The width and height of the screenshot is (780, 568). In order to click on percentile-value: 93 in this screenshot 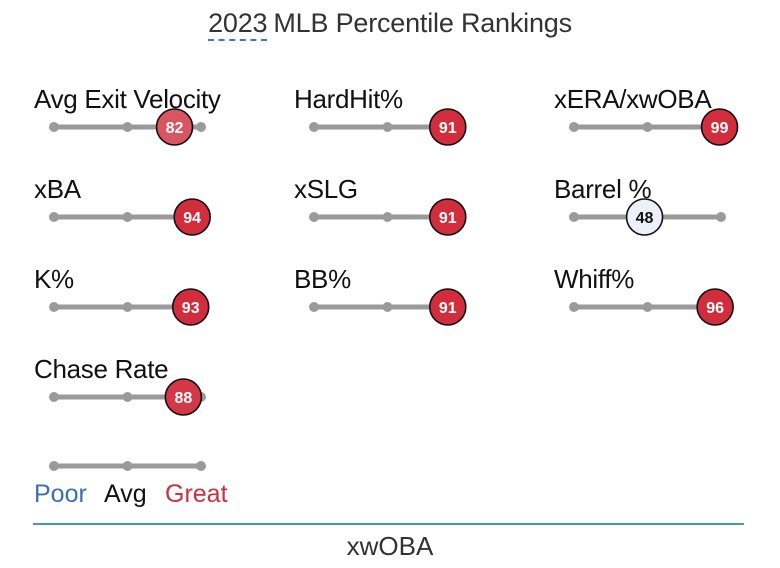, I will do `click(191, 308)`.